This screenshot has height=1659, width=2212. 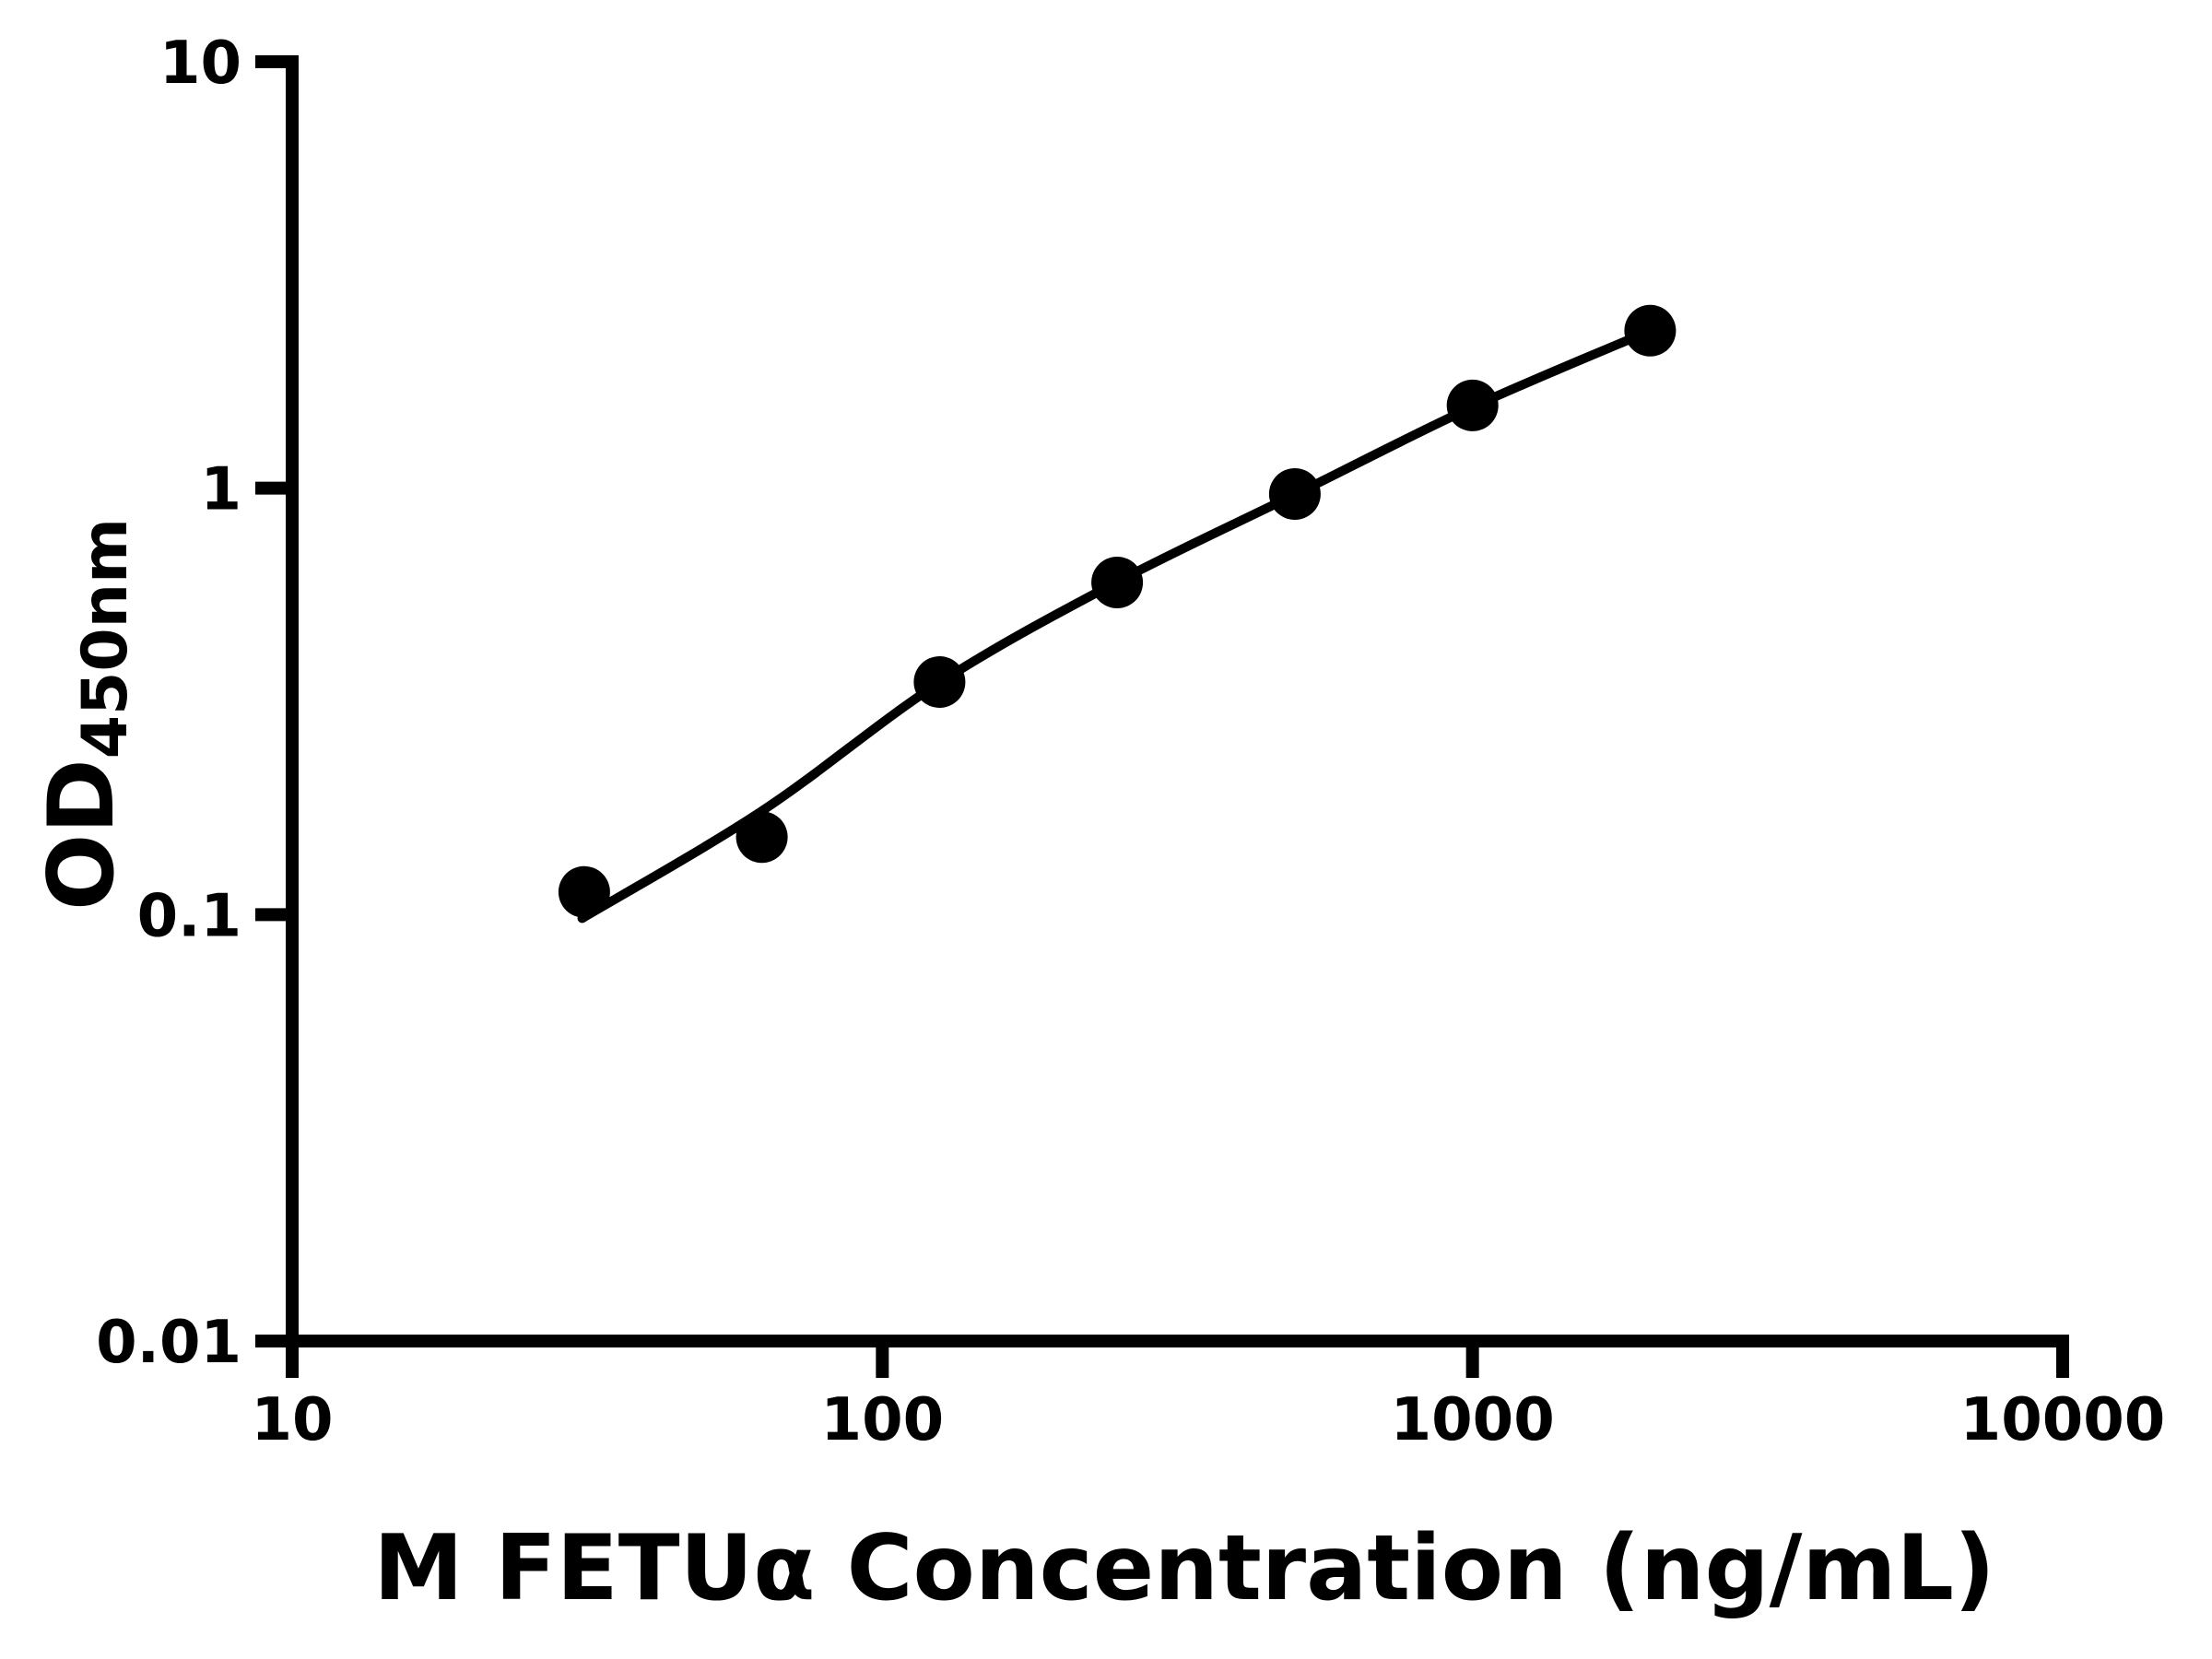 What do you see at coordinates (883, 1420) in the screenshot?
I see `x-tick-label: 100` at bounding box center [883, 1420].